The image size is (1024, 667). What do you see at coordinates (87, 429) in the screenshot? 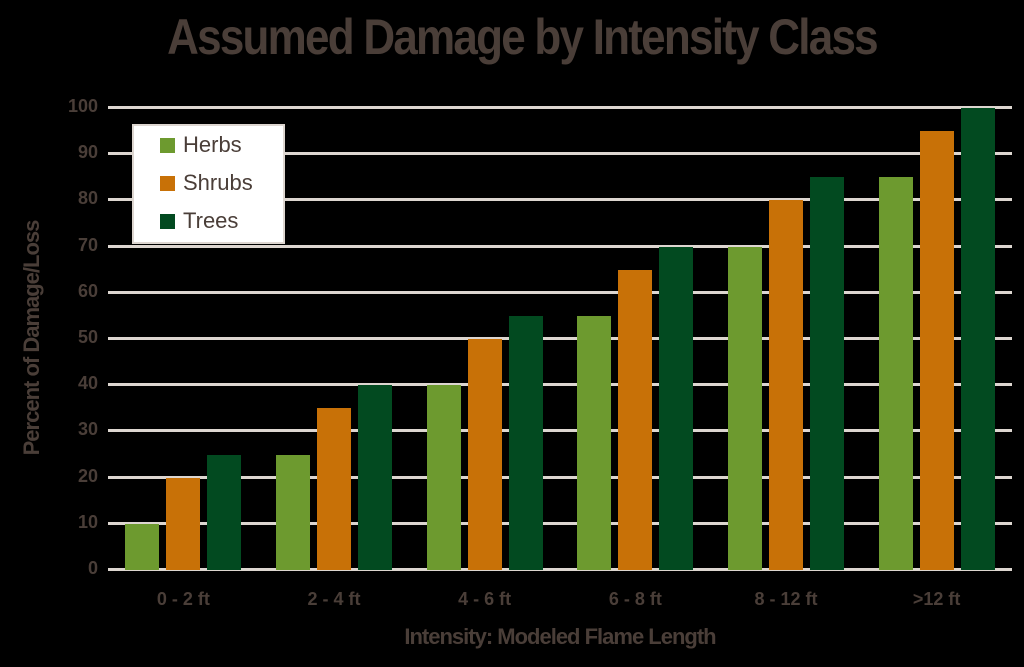
I see `y-tick-label: 30` at bounding box center [87, 429].